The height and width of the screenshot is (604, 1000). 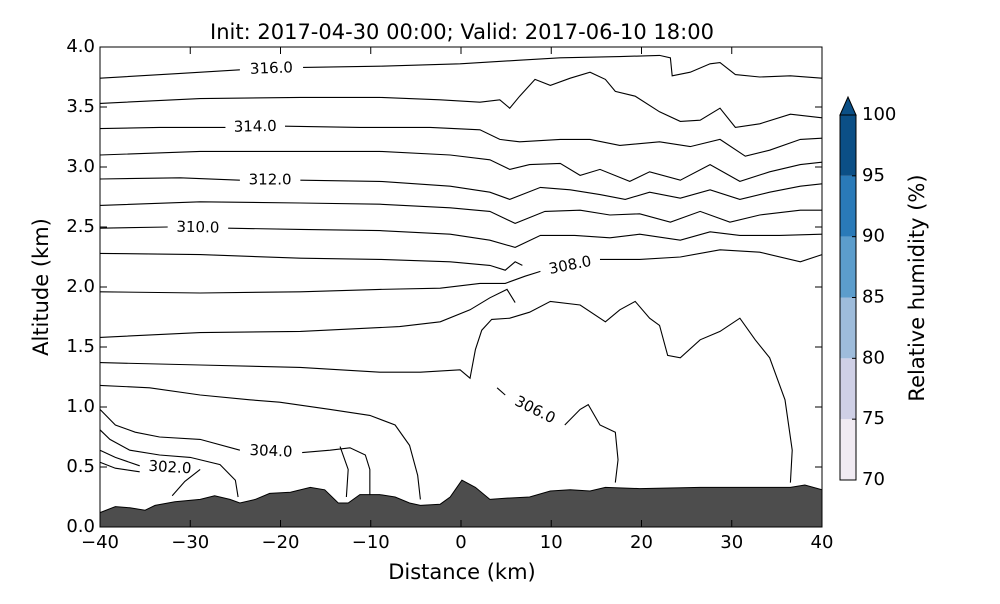 What do you see at coordinates (873, 297) in the screenshot?
I see `colorbar-tick-label: 85` at bounding box center [873, 297].